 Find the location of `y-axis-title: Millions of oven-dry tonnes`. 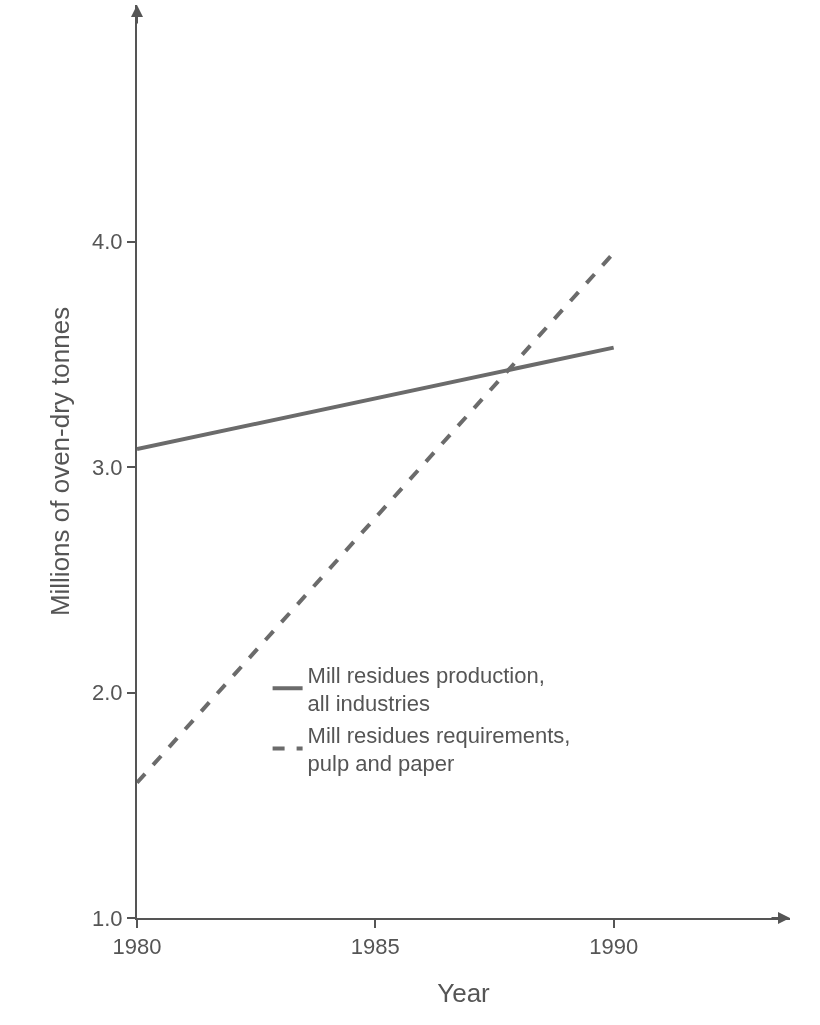

y-axis-title: Millions of oven-dry tonnes is located at coordinates (59, 461).